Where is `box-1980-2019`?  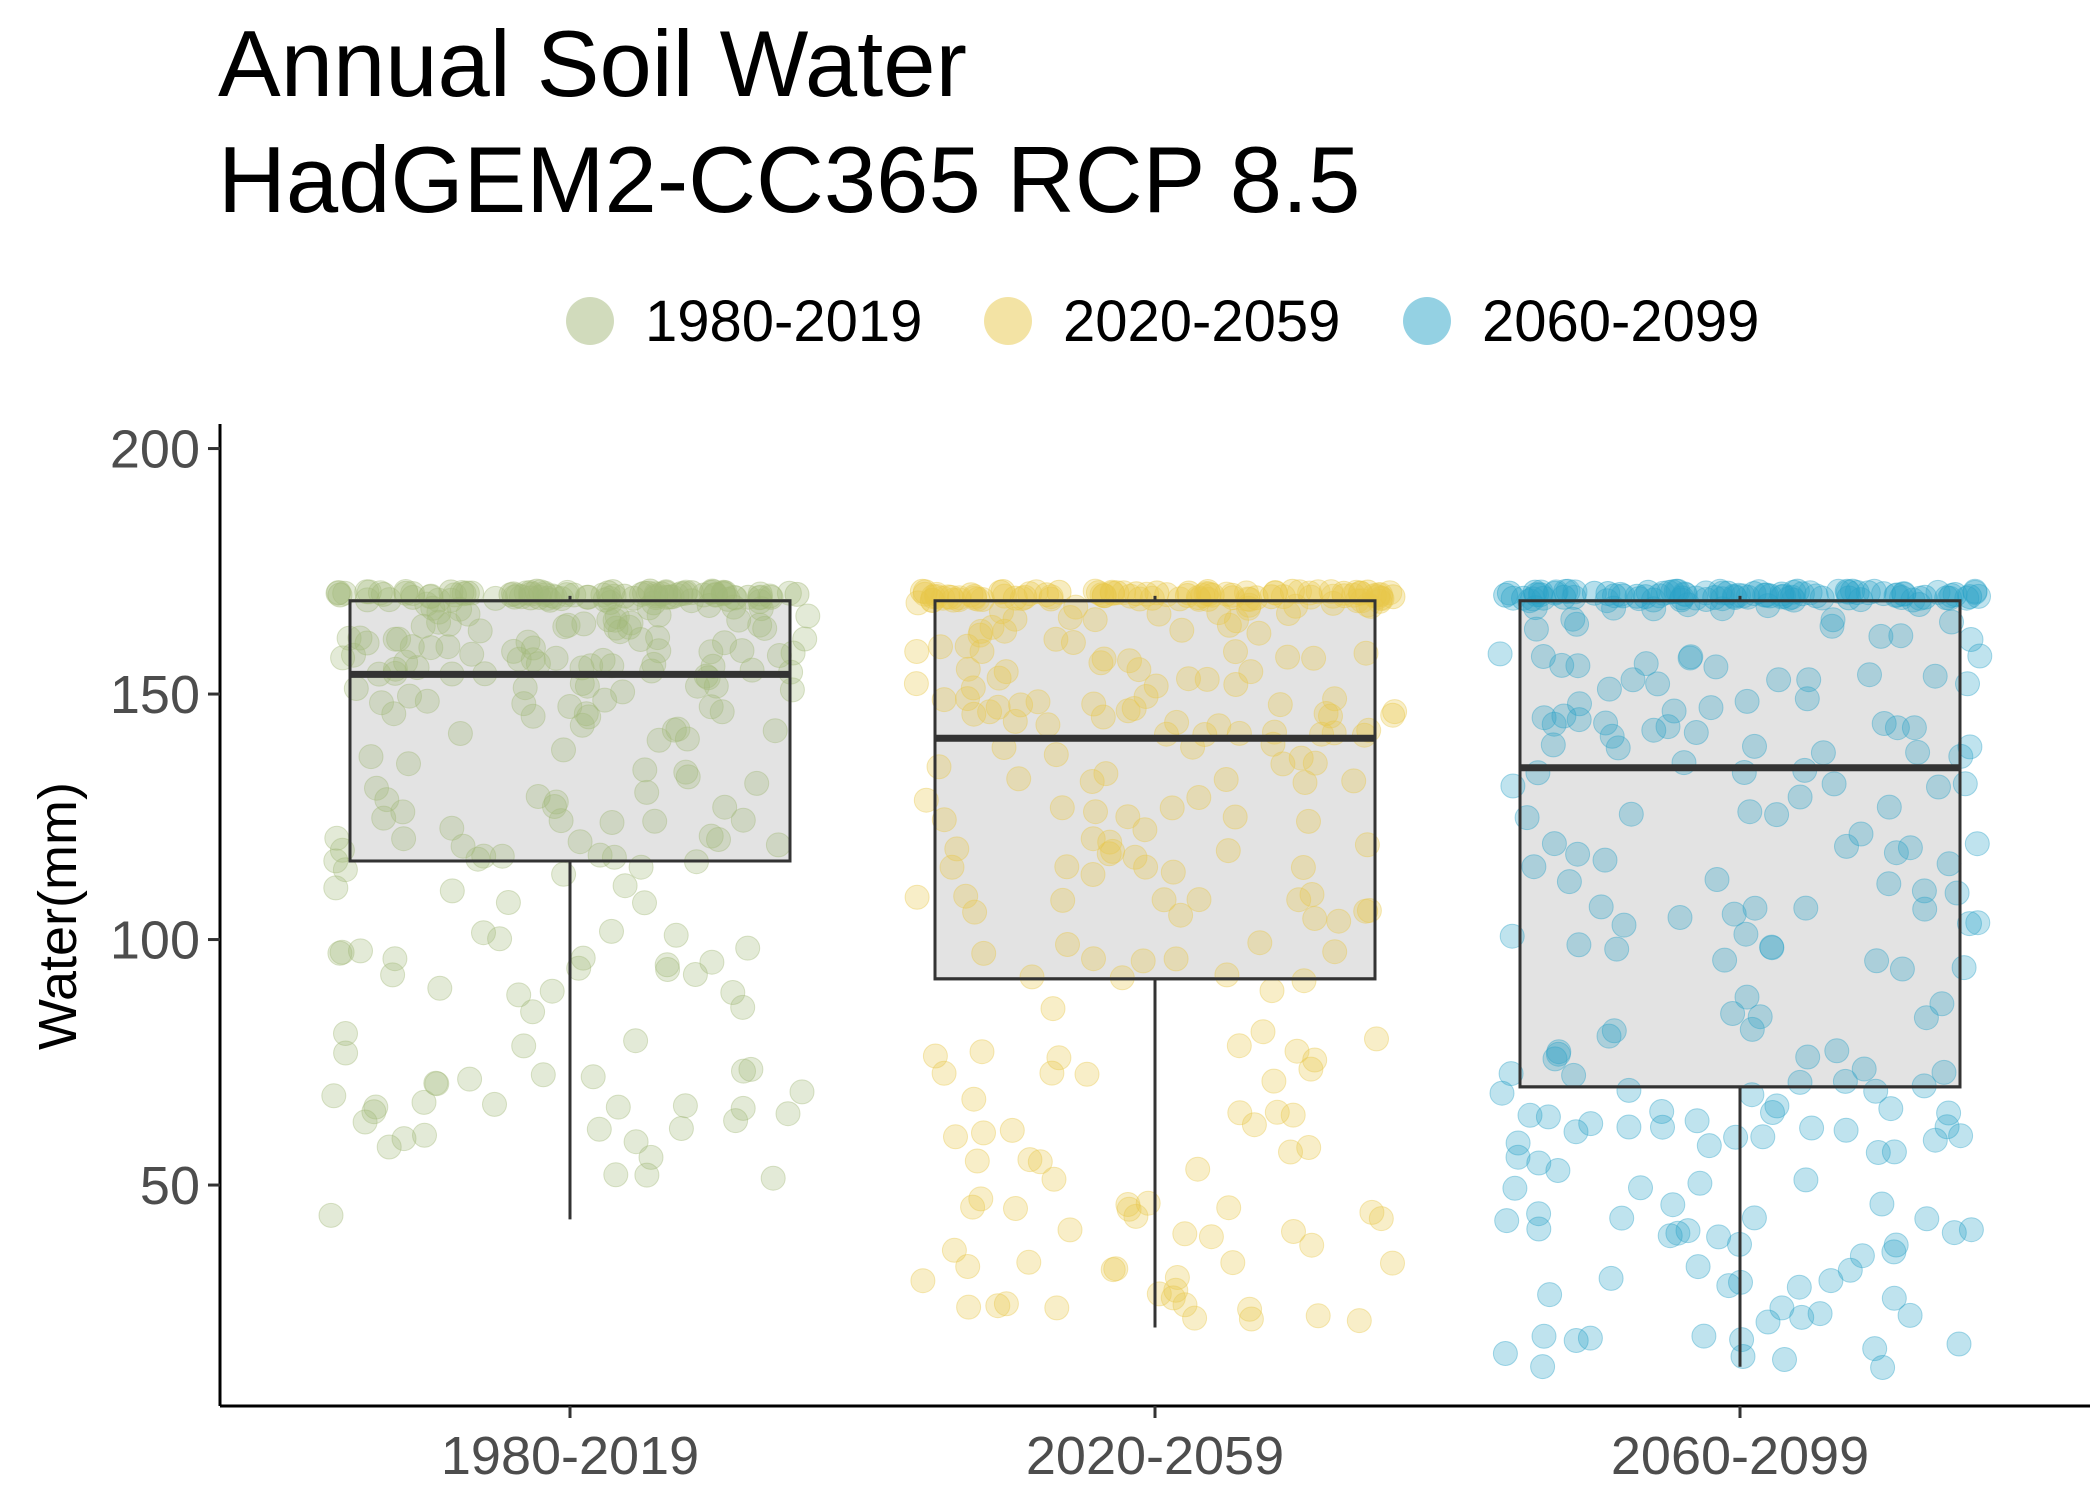
box-1980-2019 is located at coordinates (570, 731).